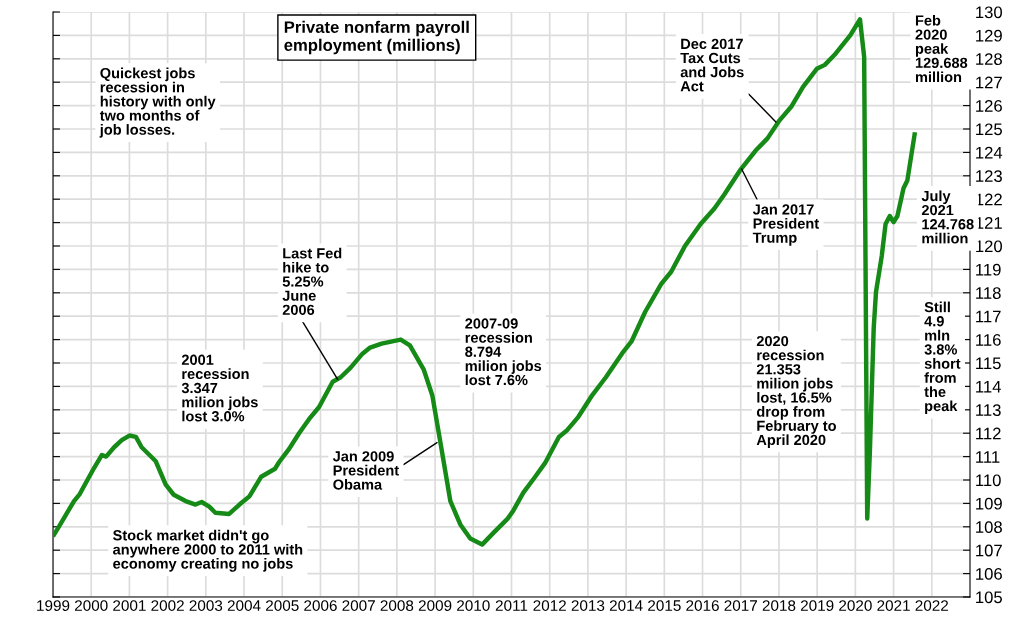 This screenshot has height=617, width=1021. What do you see at coordinates (511, 605) in the screenshot?
I see `x-tick-label: 2011` at bounding box center [511, 605].